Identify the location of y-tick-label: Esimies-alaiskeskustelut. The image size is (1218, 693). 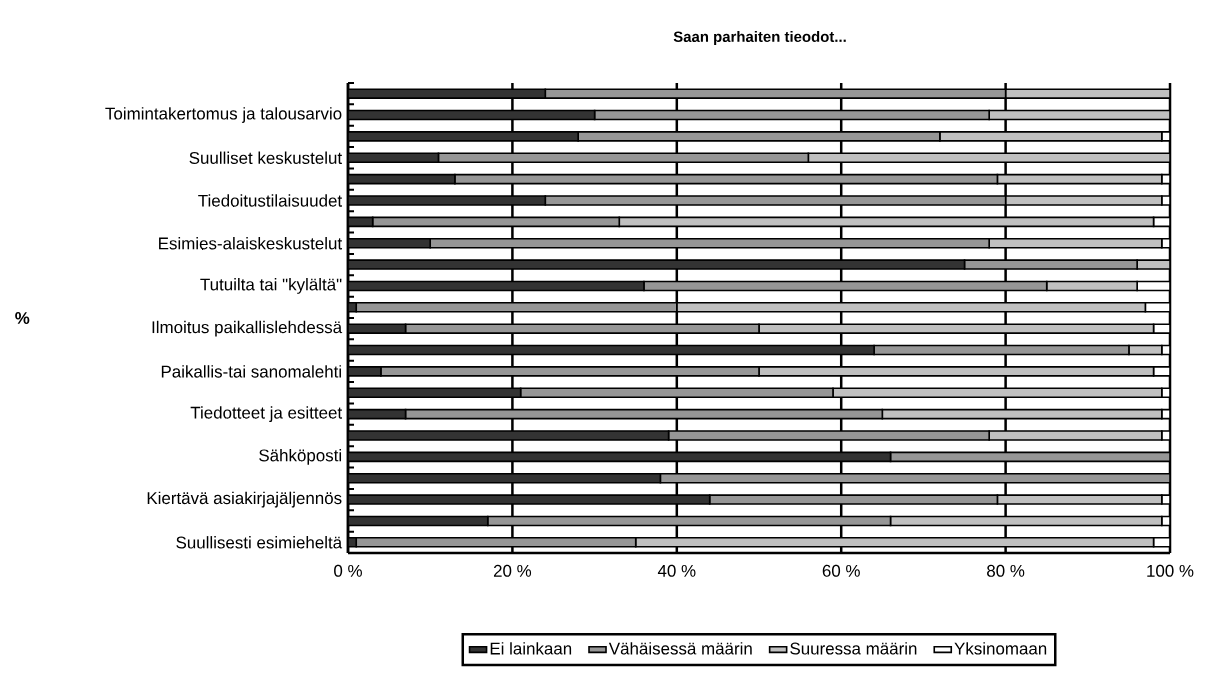
(250, 243).